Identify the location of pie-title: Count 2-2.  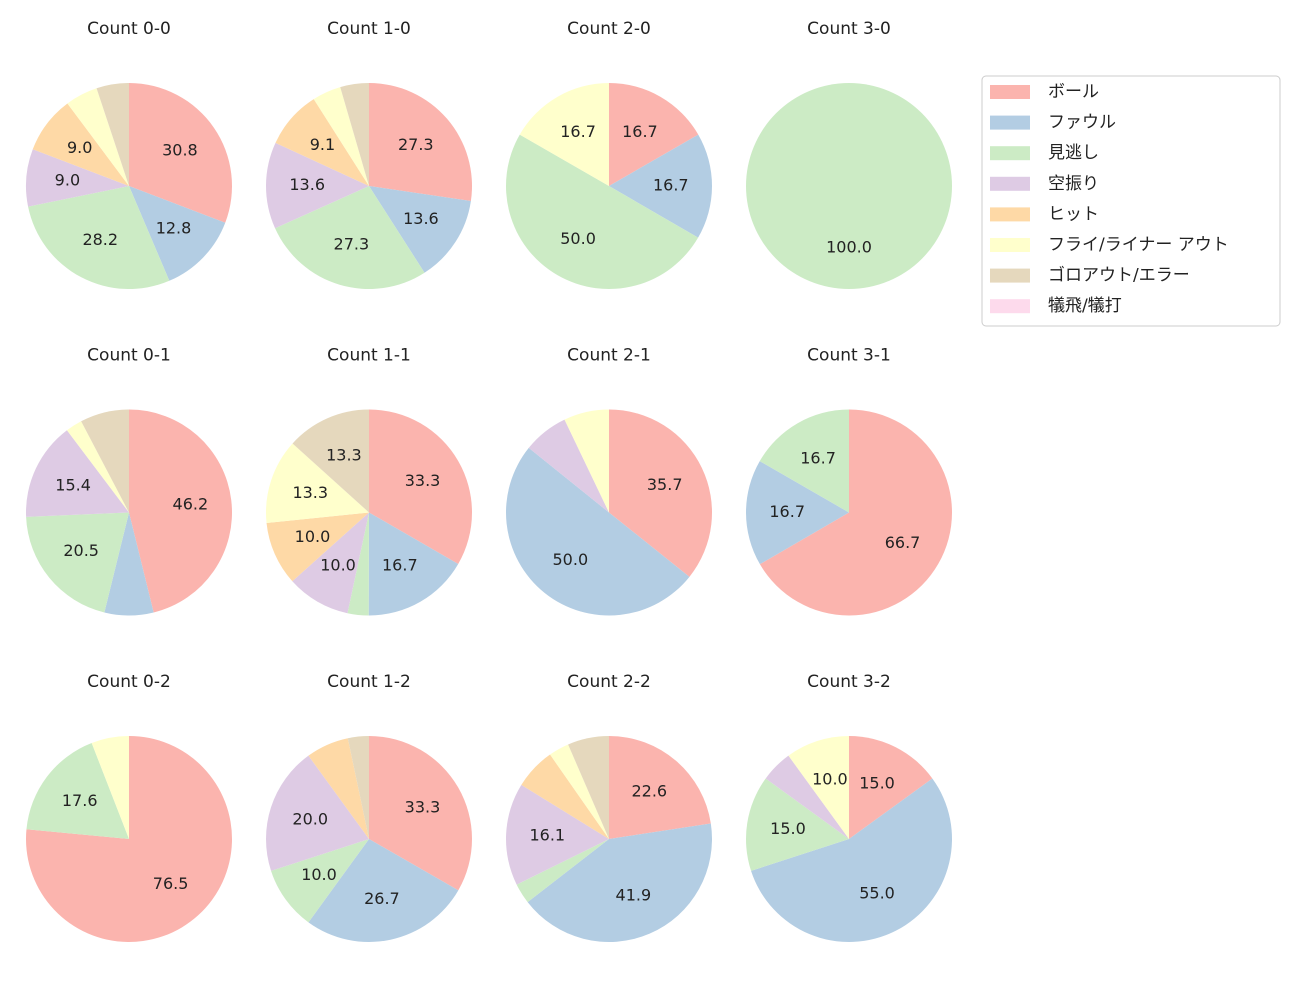
(609, 682).